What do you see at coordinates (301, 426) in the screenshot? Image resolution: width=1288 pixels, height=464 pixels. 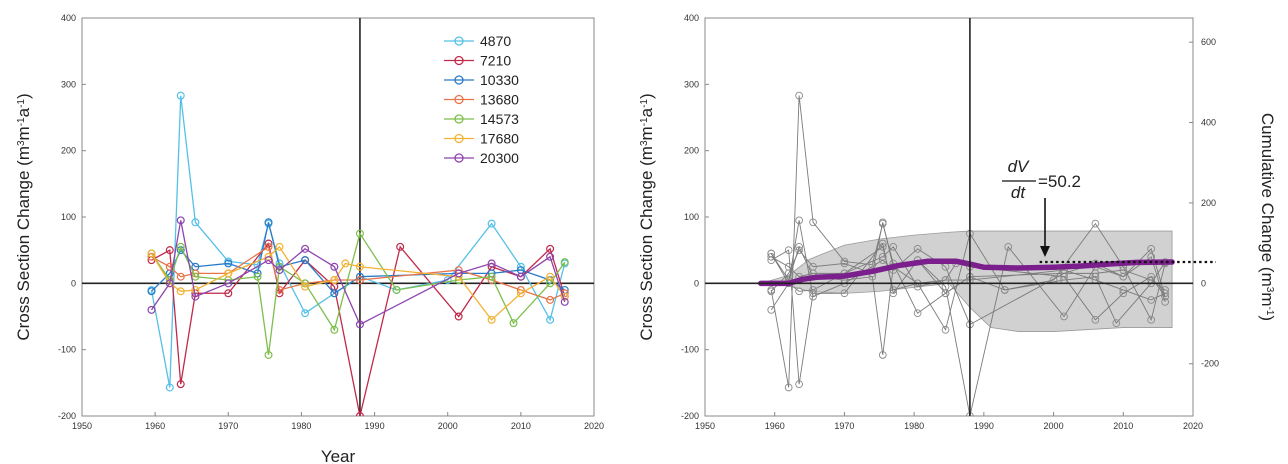 I see `x-tick-label: 1980` at bounding box center [301, 426].